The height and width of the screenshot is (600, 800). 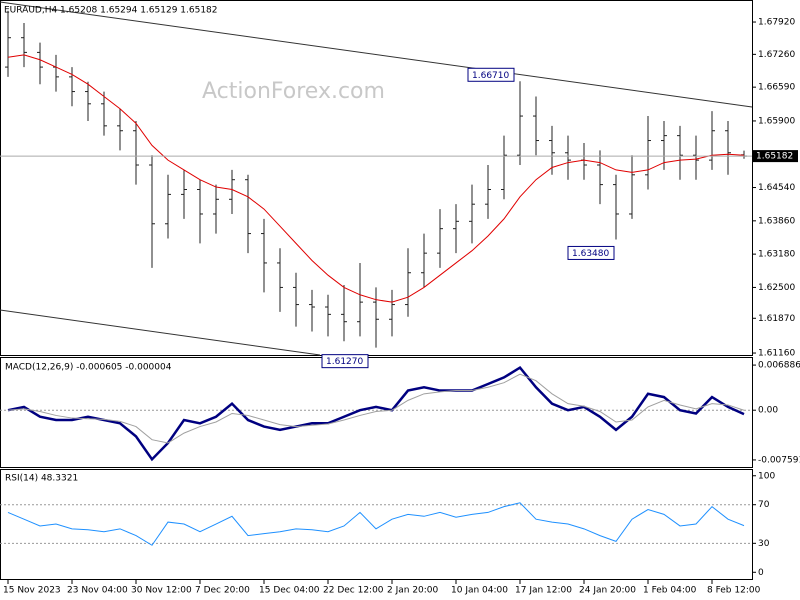 I want to click on x-tick-label: 23 Nov 04:00, so click(x=97, y=591).